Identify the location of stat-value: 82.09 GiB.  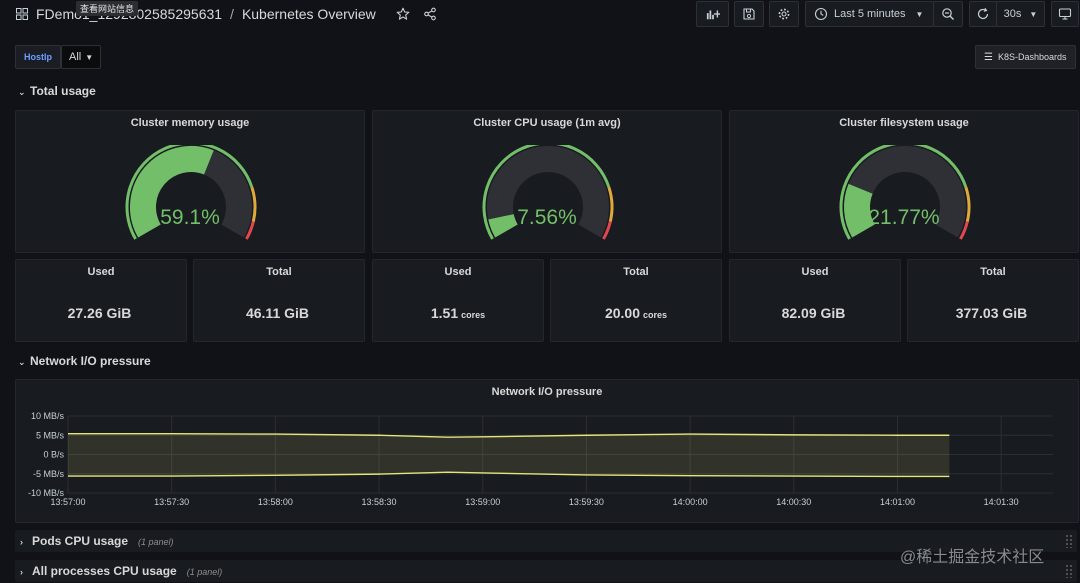
(815, 313).